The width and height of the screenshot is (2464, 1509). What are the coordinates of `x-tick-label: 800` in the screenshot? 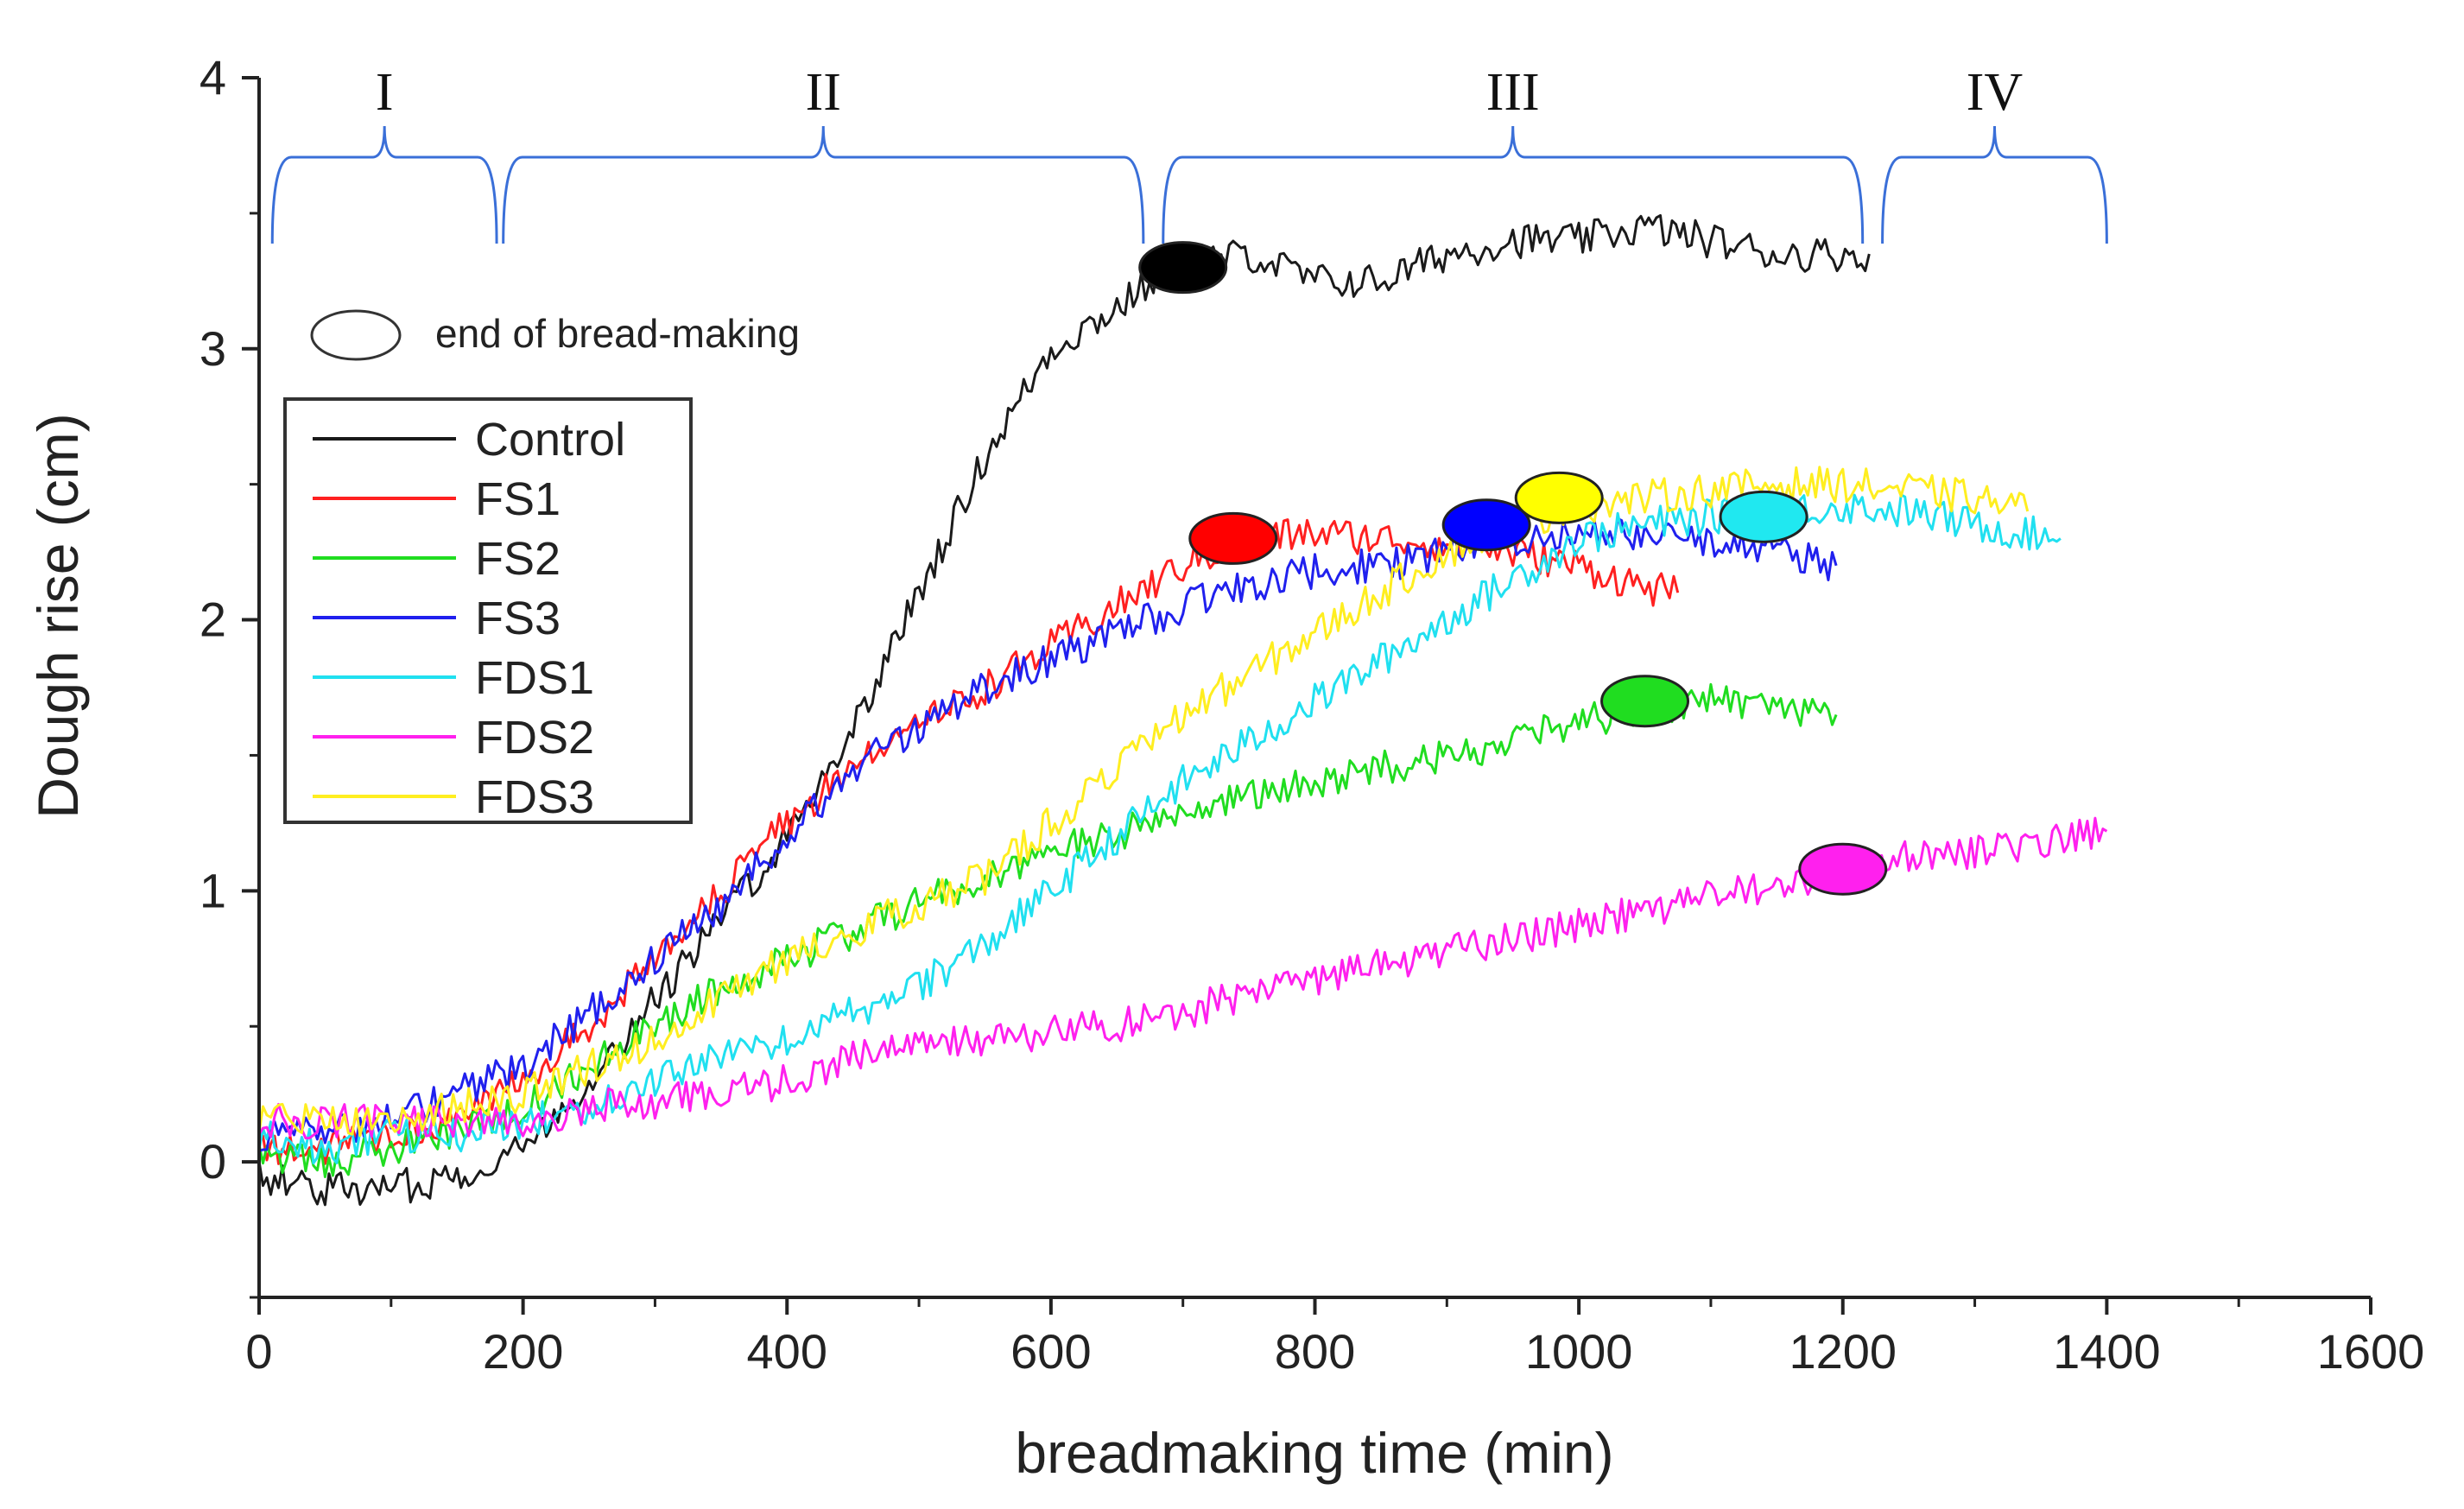 It's located at (1315, 1351).